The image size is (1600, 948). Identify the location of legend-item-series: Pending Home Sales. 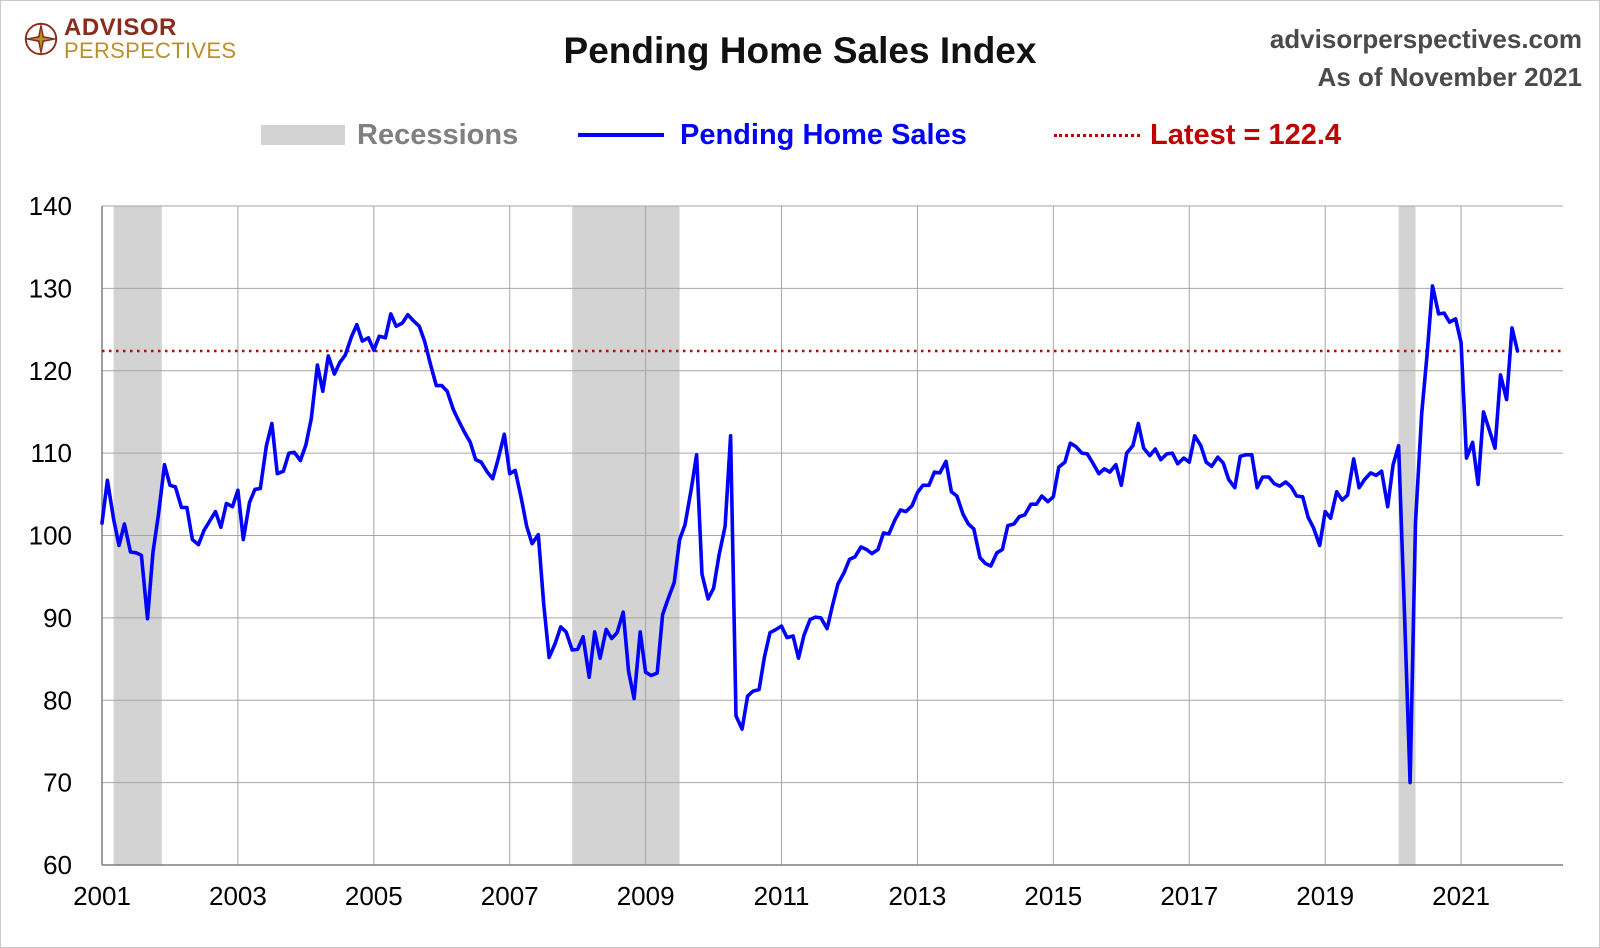
(772, 135).